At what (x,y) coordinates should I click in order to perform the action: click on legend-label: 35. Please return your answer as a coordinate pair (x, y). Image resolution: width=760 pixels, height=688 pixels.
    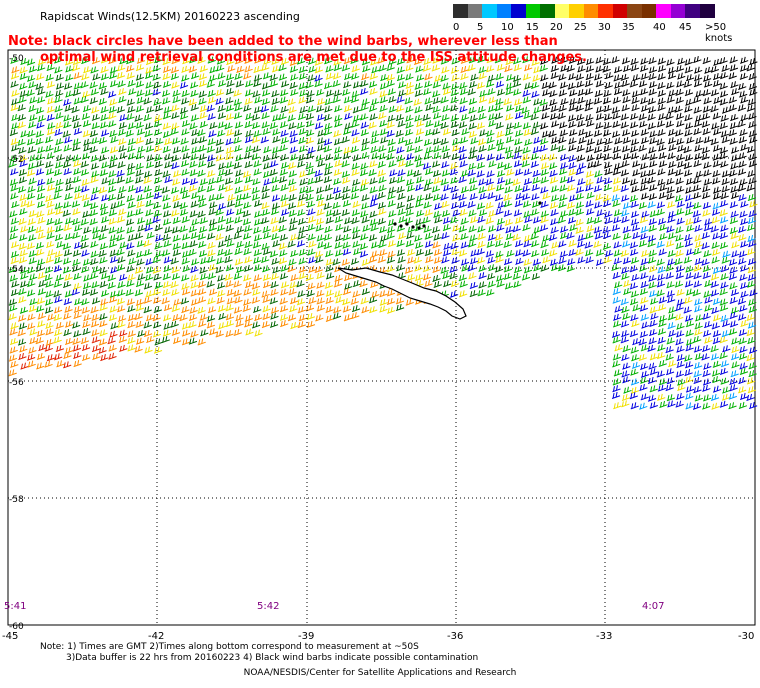
    Looking at the image, I should click on (628, 27).